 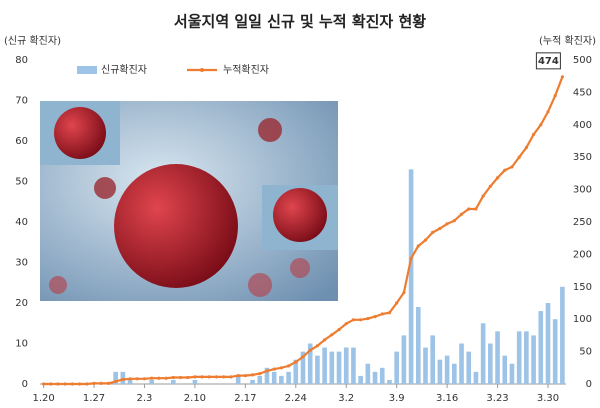 I want to click on legend-swatch, so click(x=87, y=70).